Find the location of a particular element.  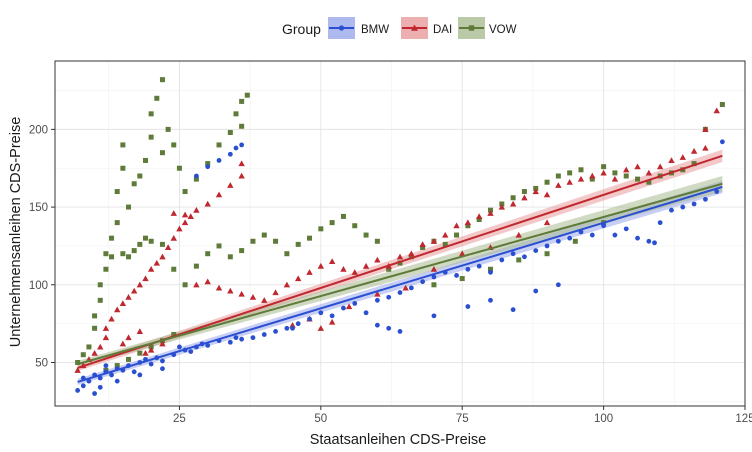

y-tick-label: 50 is located at coordinates (41, 363).